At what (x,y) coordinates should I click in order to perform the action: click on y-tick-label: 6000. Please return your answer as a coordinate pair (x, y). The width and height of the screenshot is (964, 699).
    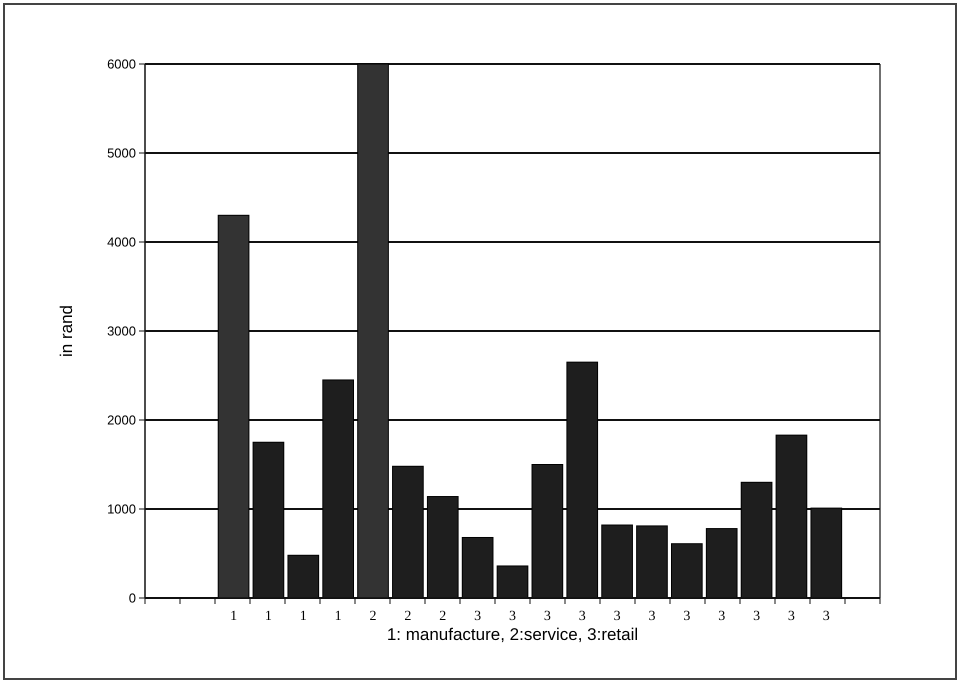
    Looking at the image, I should click on (121, 64).